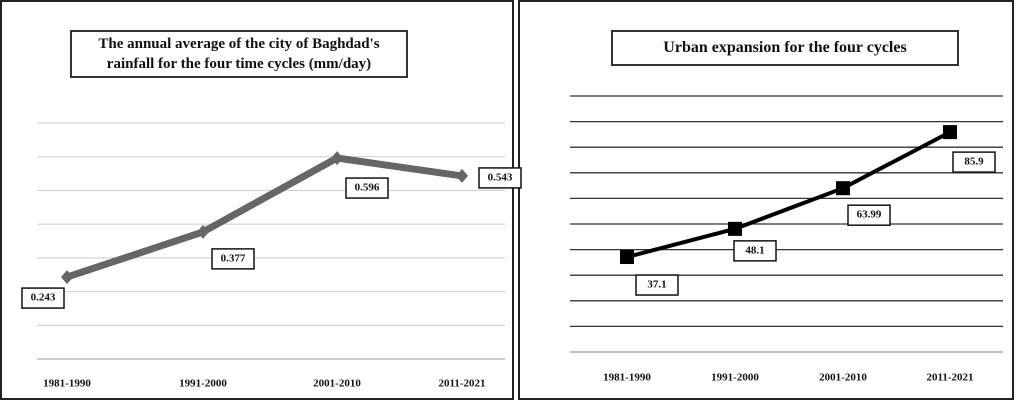  What do you see at coordinates (785, 48) in the screenshot?
I see `chart-title: Urban expansion for the four cycles` at bounding box center [785, 48].